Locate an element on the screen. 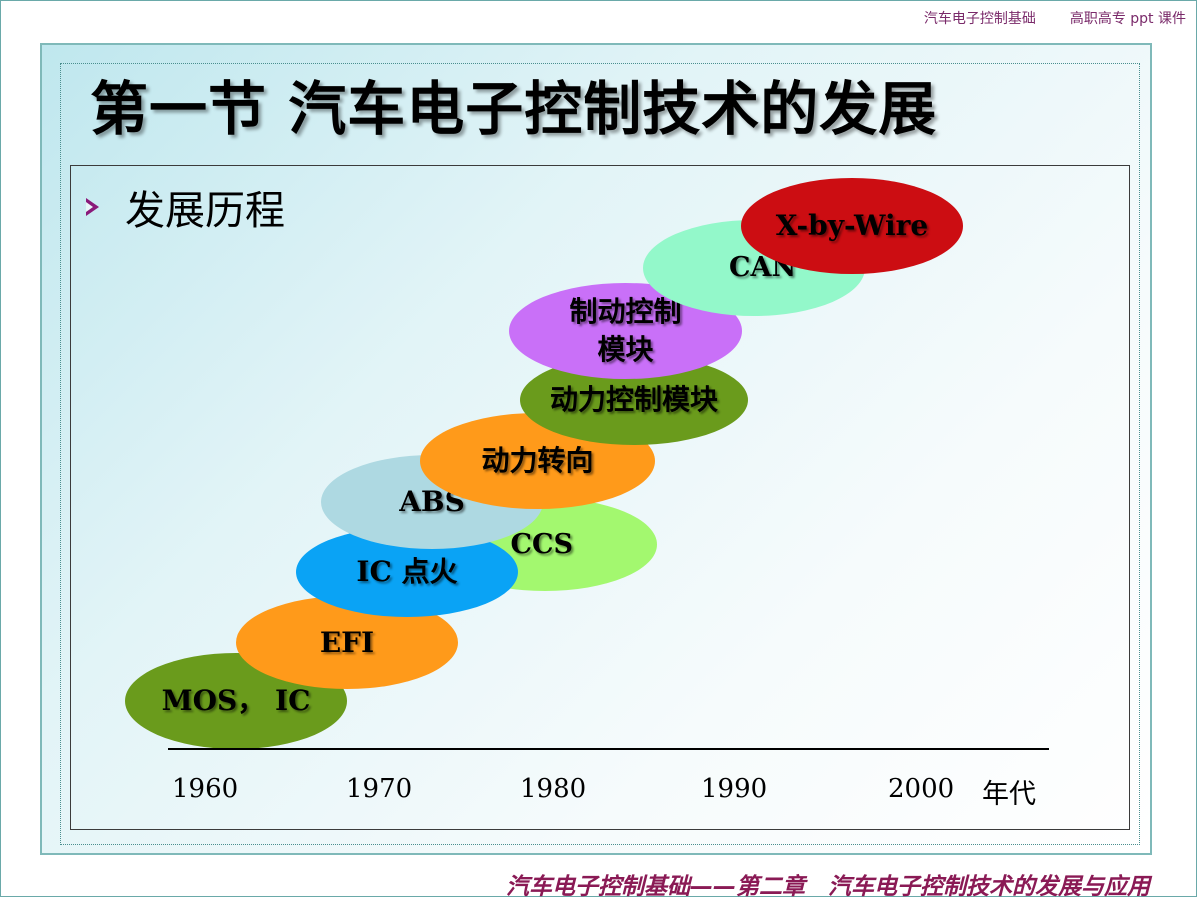 The height and width of the screenshot is (901, 1200). timeline-item-mos-ic: MOS， IC is located at coordinates (236, 701).